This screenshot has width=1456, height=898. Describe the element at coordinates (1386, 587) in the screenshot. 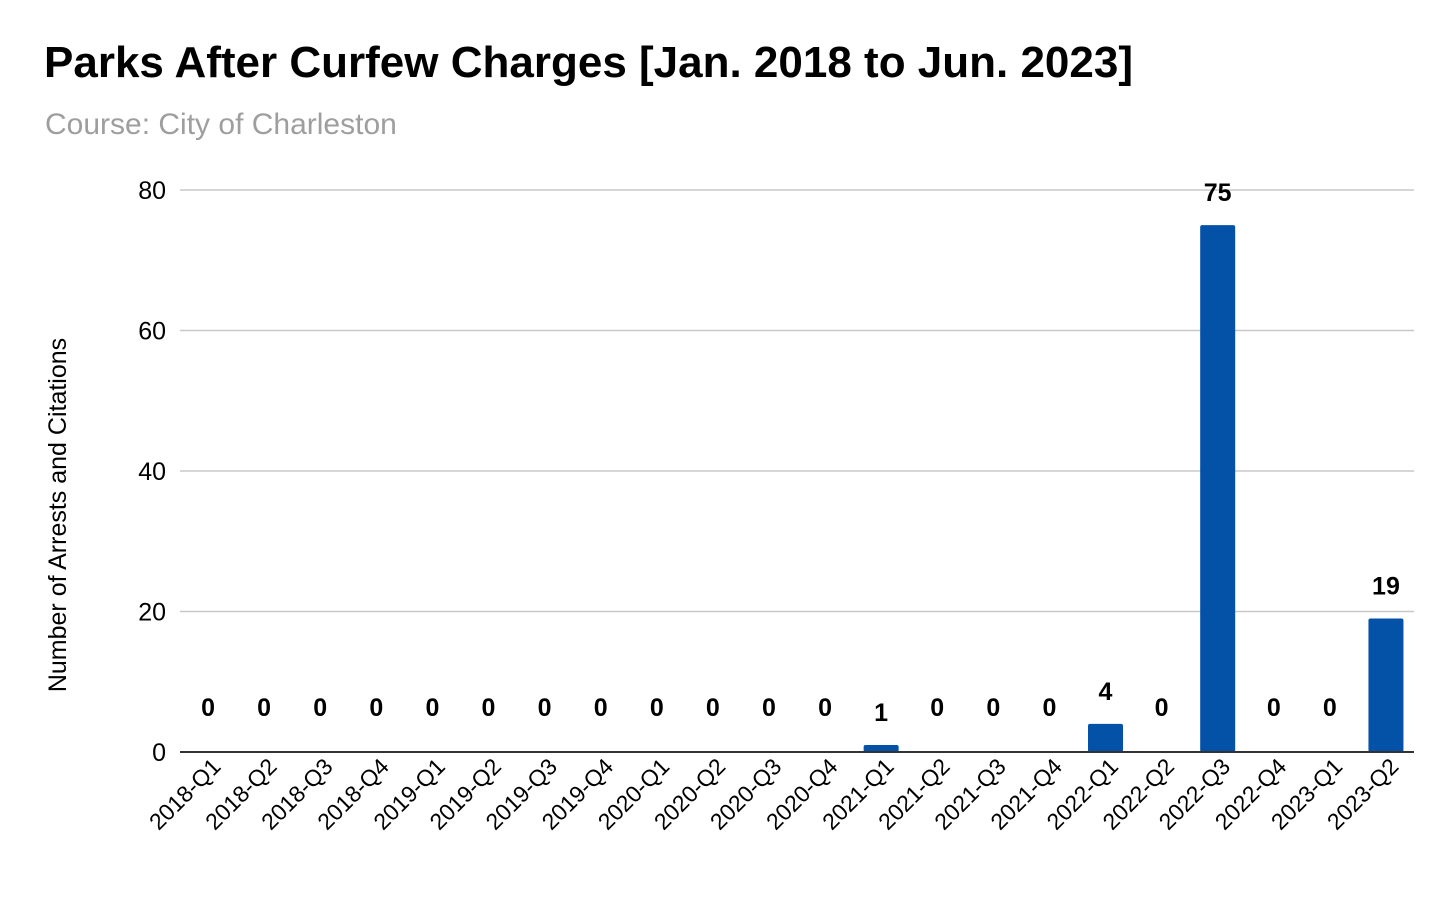

I see `data-label: 19` at that location.